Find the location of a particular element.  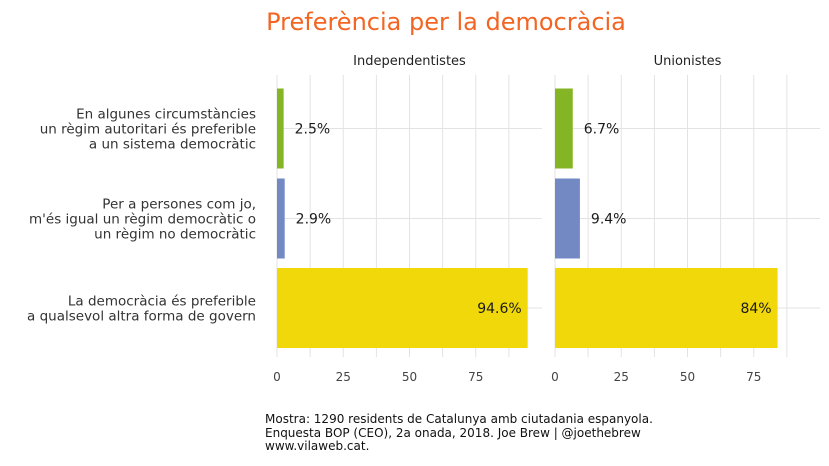

category-label: En algunes circumstàncies is located at coordinates (166, 115).